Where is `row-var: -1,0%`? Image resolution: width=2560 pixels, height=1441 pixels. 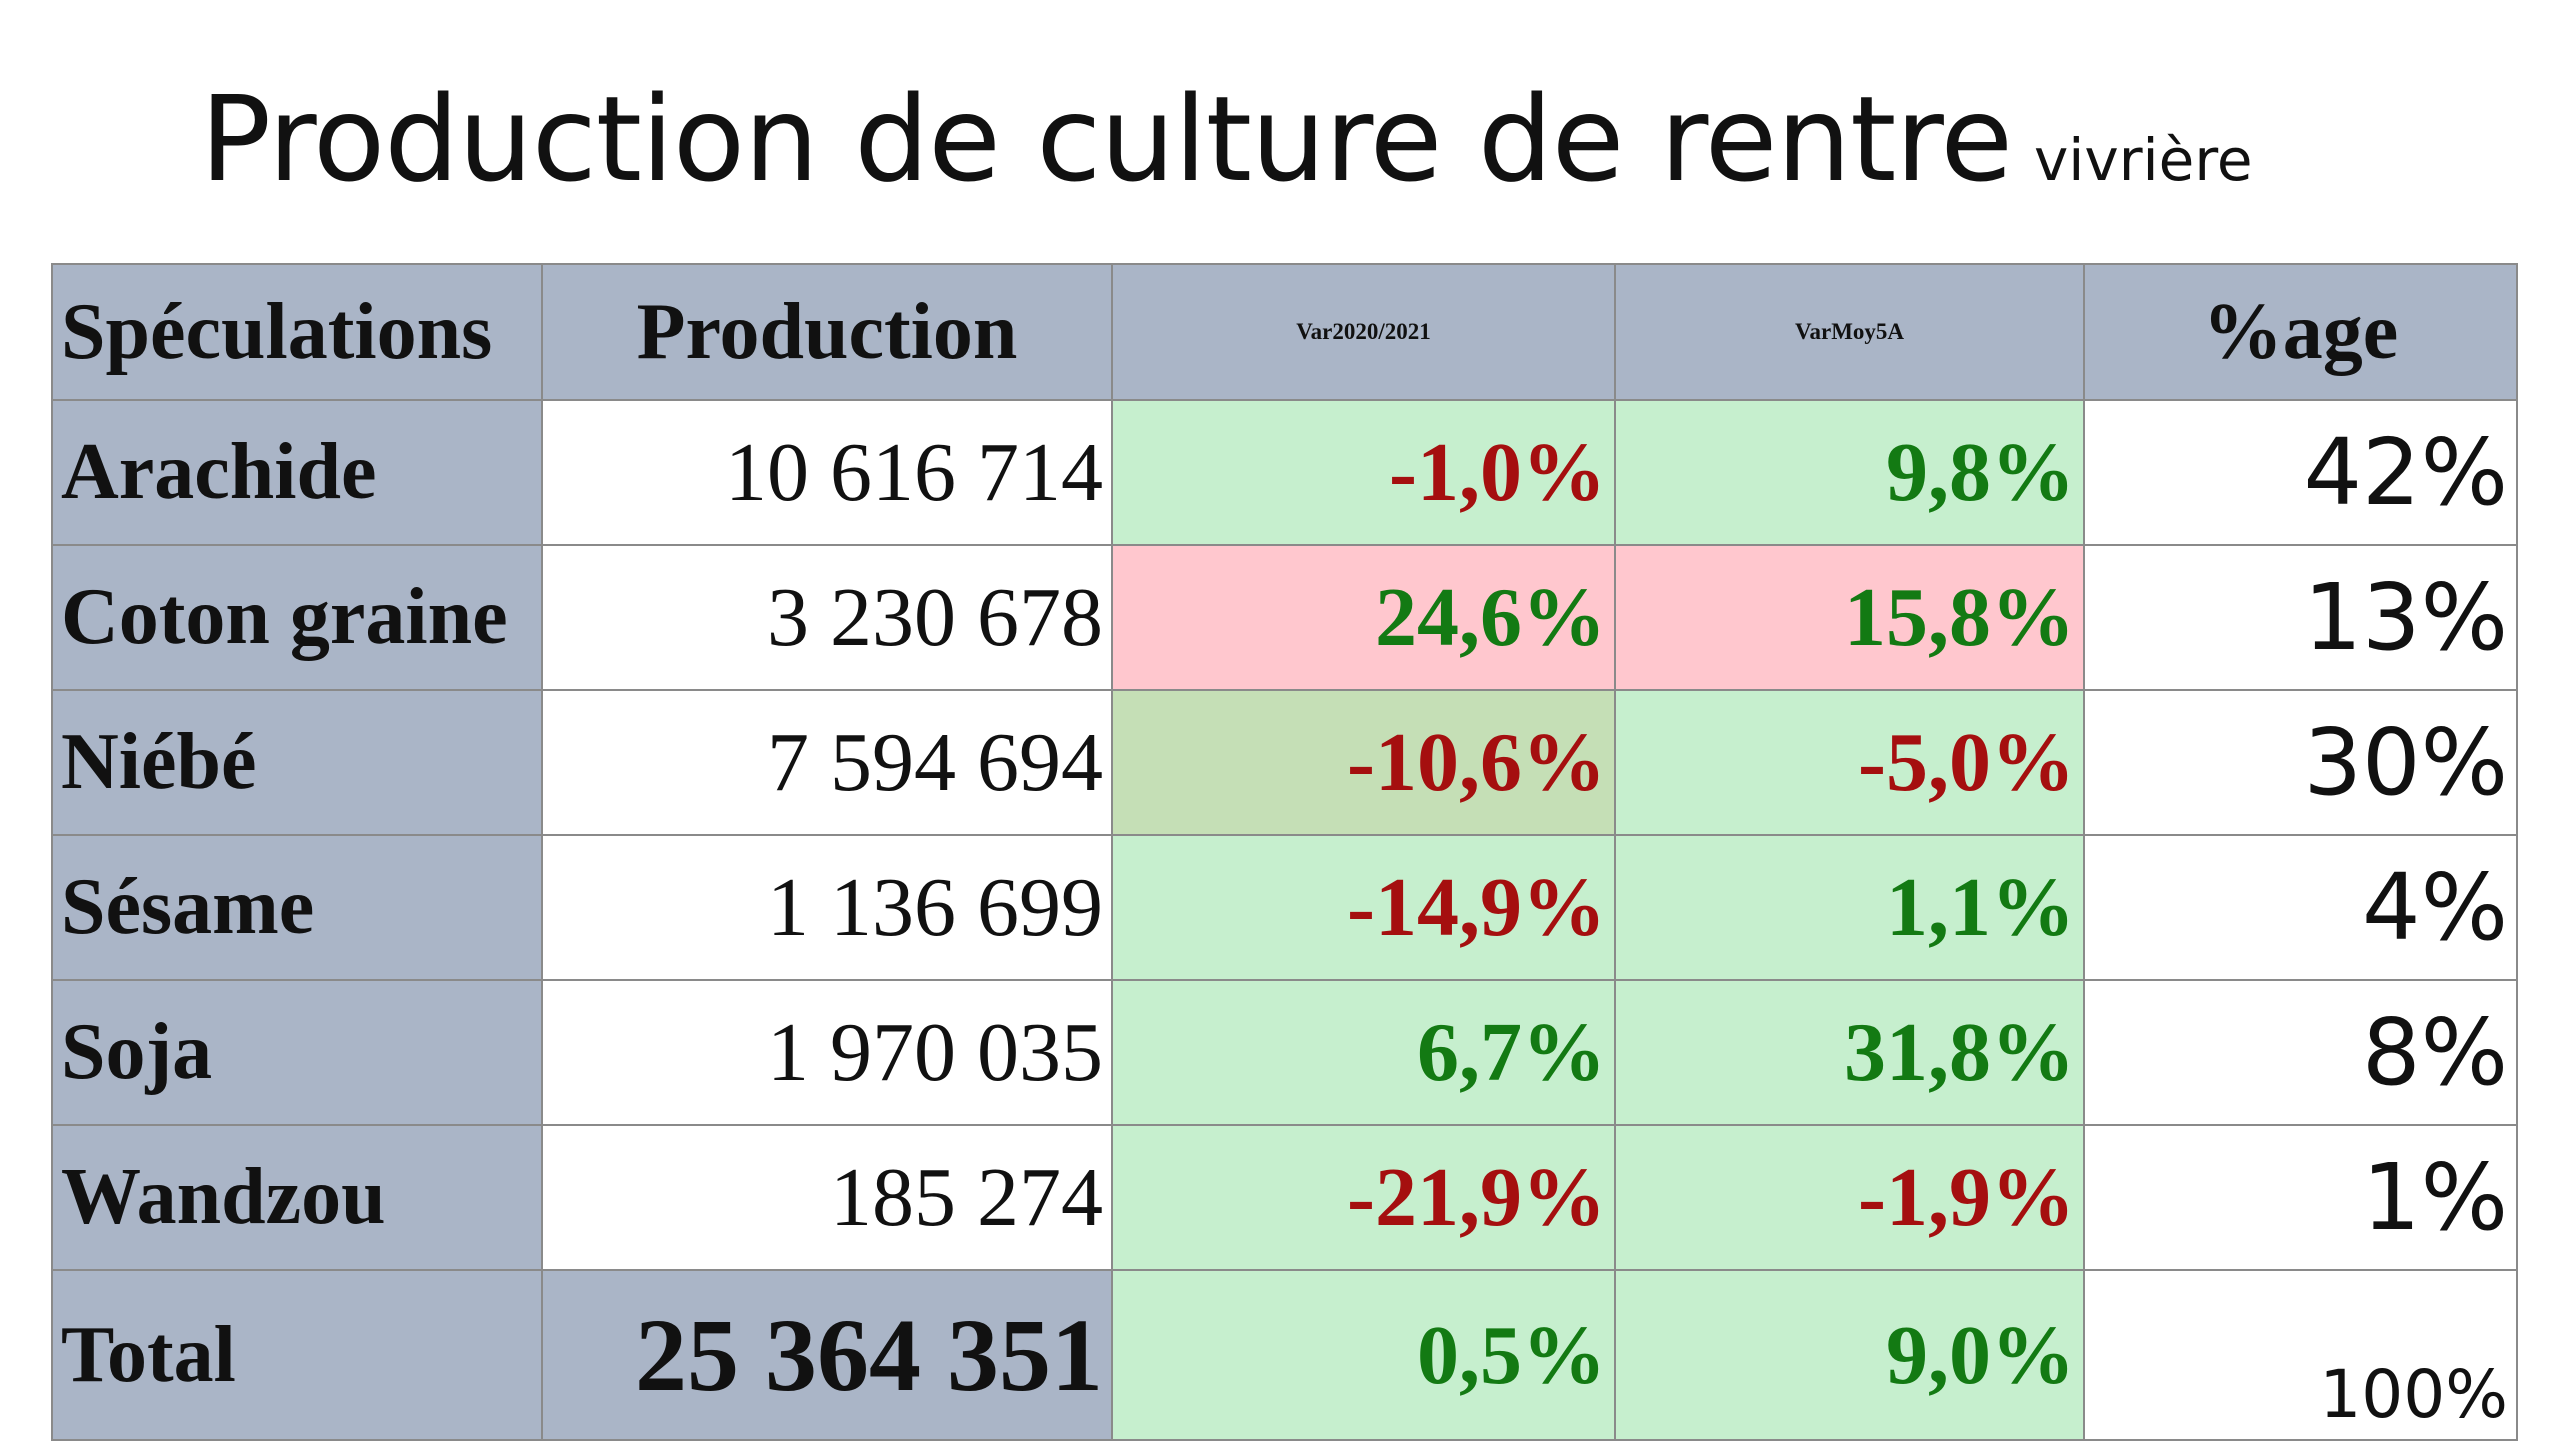 row-var: -1,0% is located at coordinates (1363, 472).